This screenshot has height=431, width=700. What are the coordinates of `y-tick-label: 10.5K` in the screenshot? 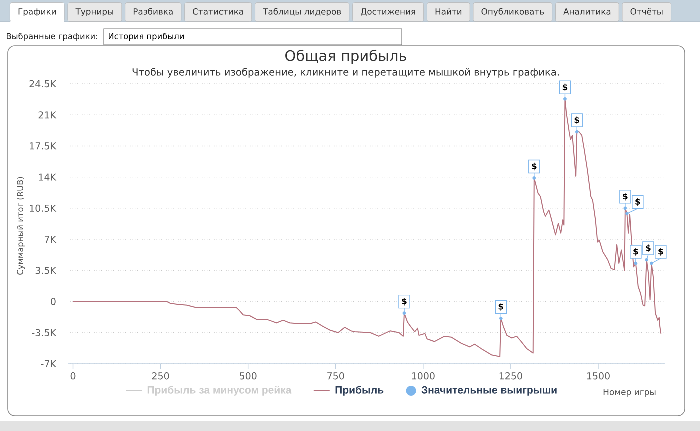 It's located at (43, 208).